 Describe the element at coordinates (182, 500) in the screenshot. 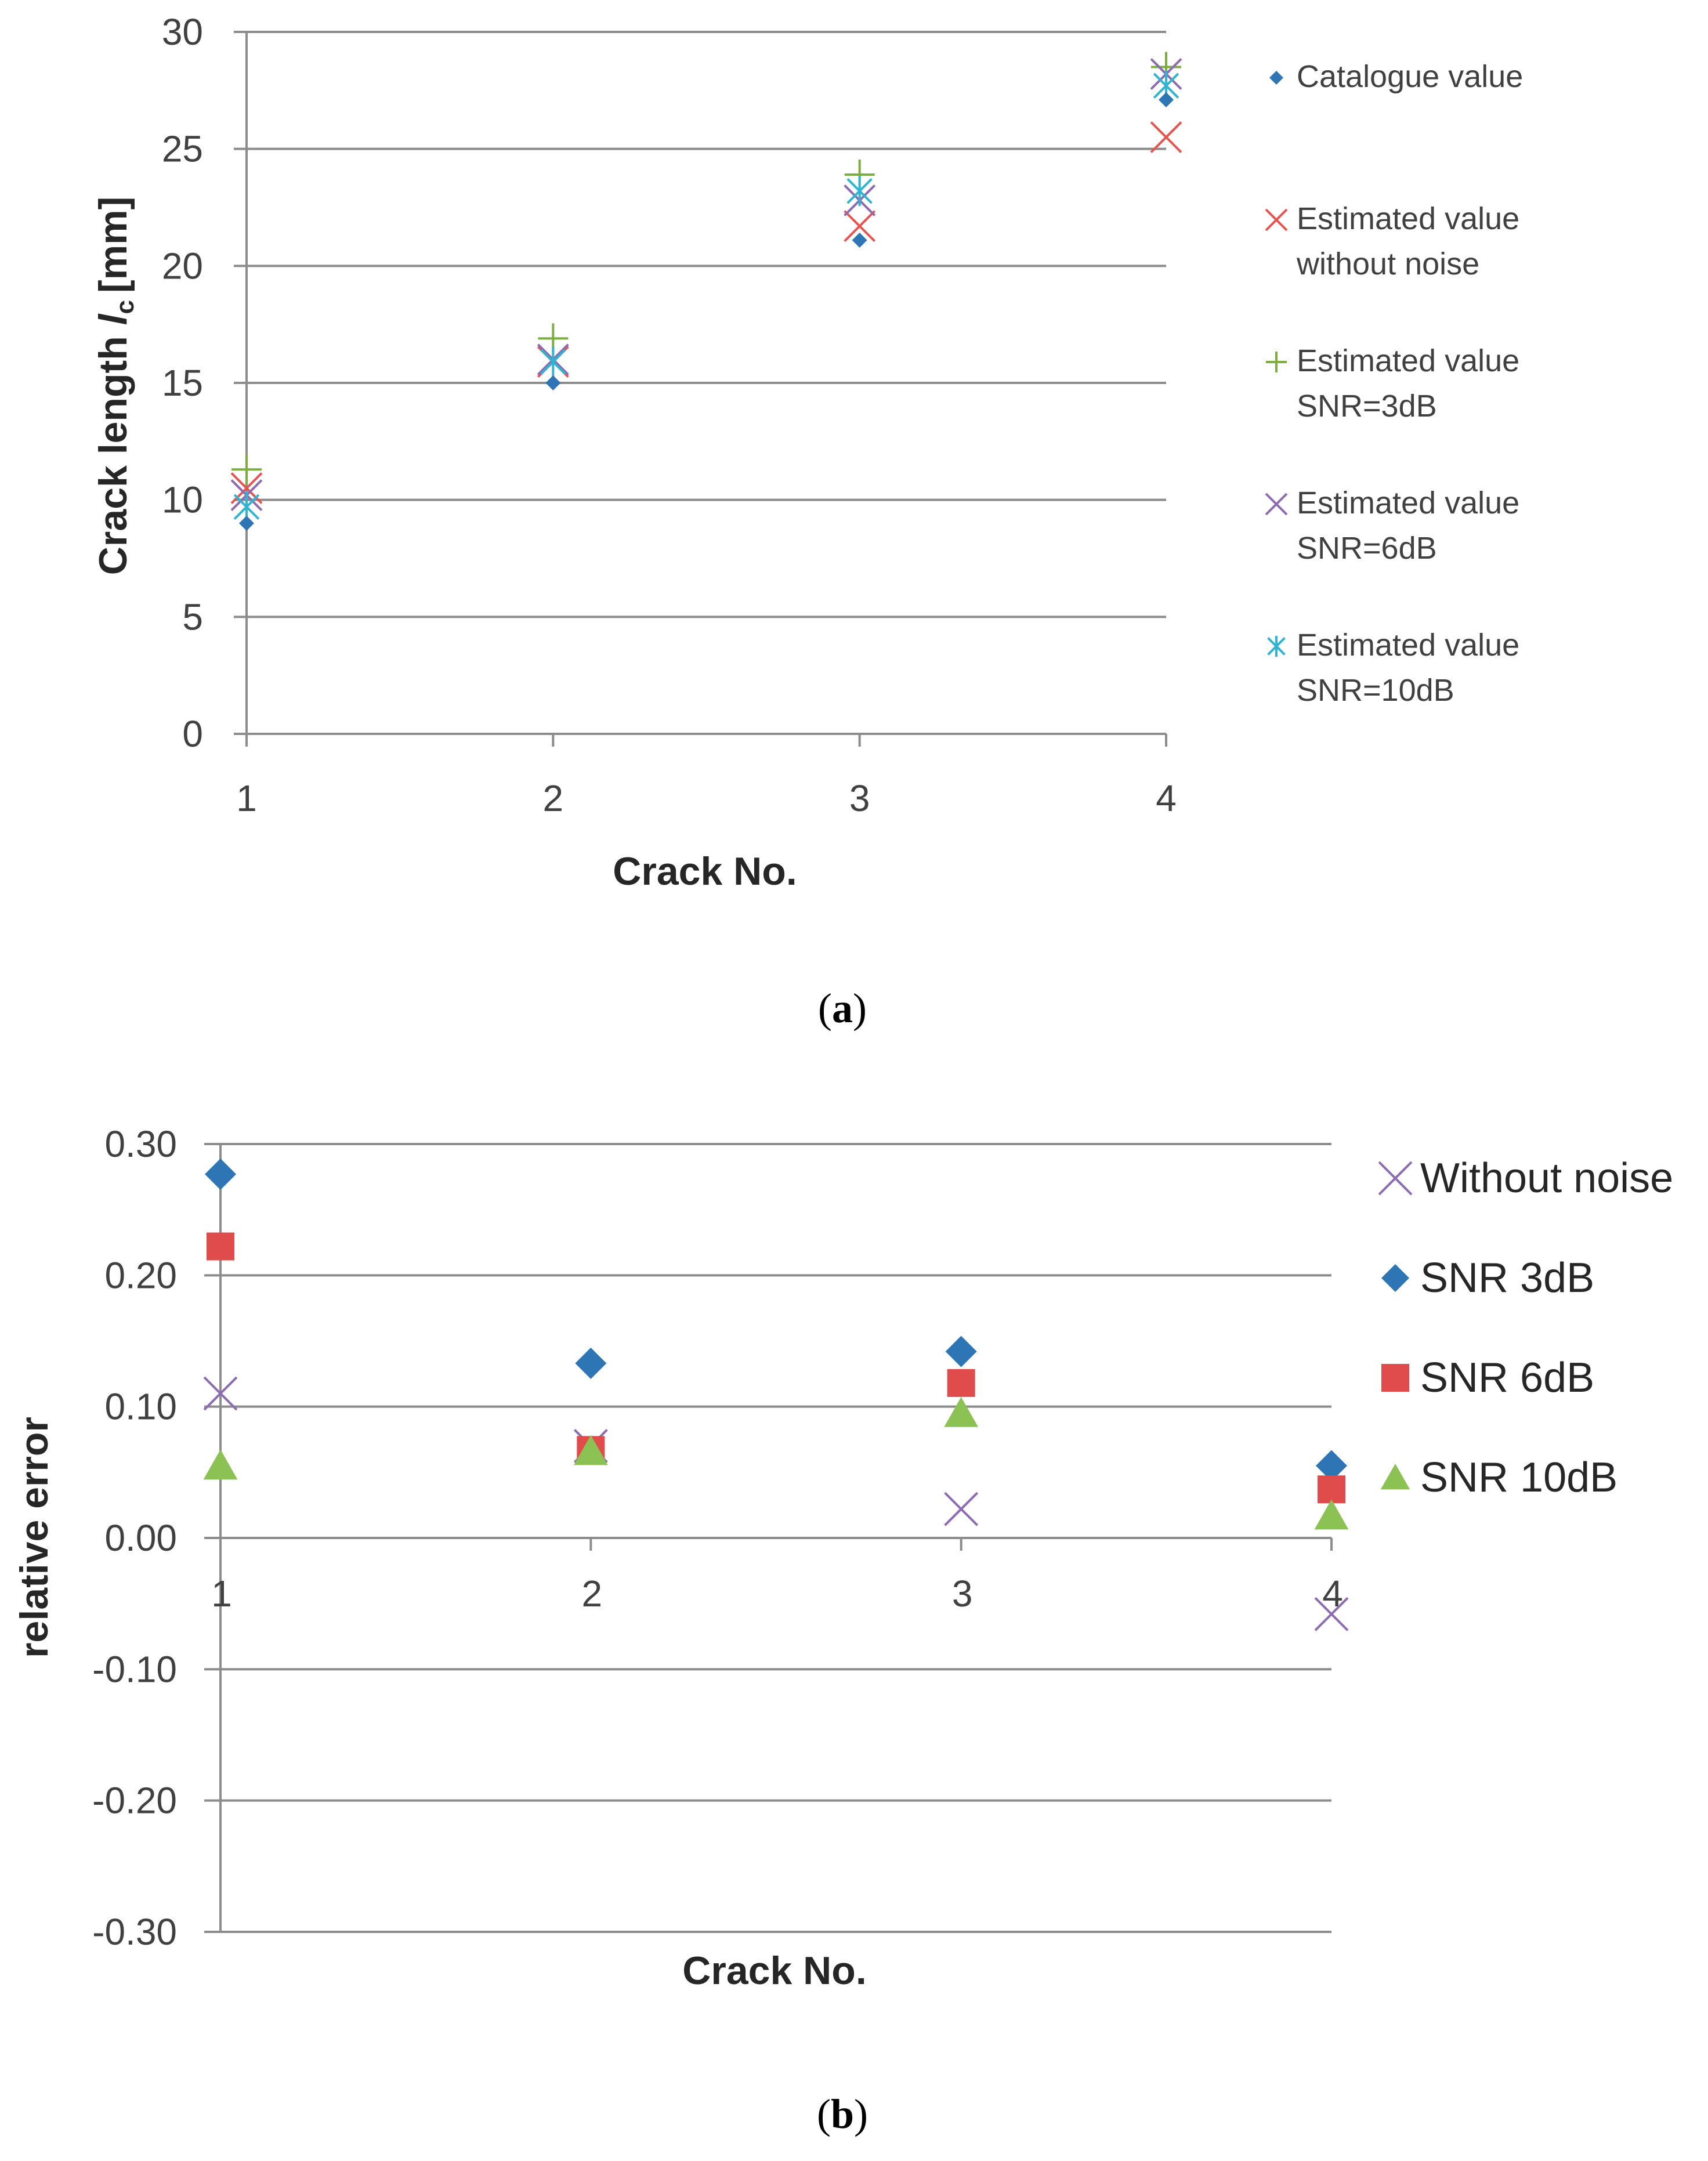

I see `chart-a-y-tick: 10` at that location.